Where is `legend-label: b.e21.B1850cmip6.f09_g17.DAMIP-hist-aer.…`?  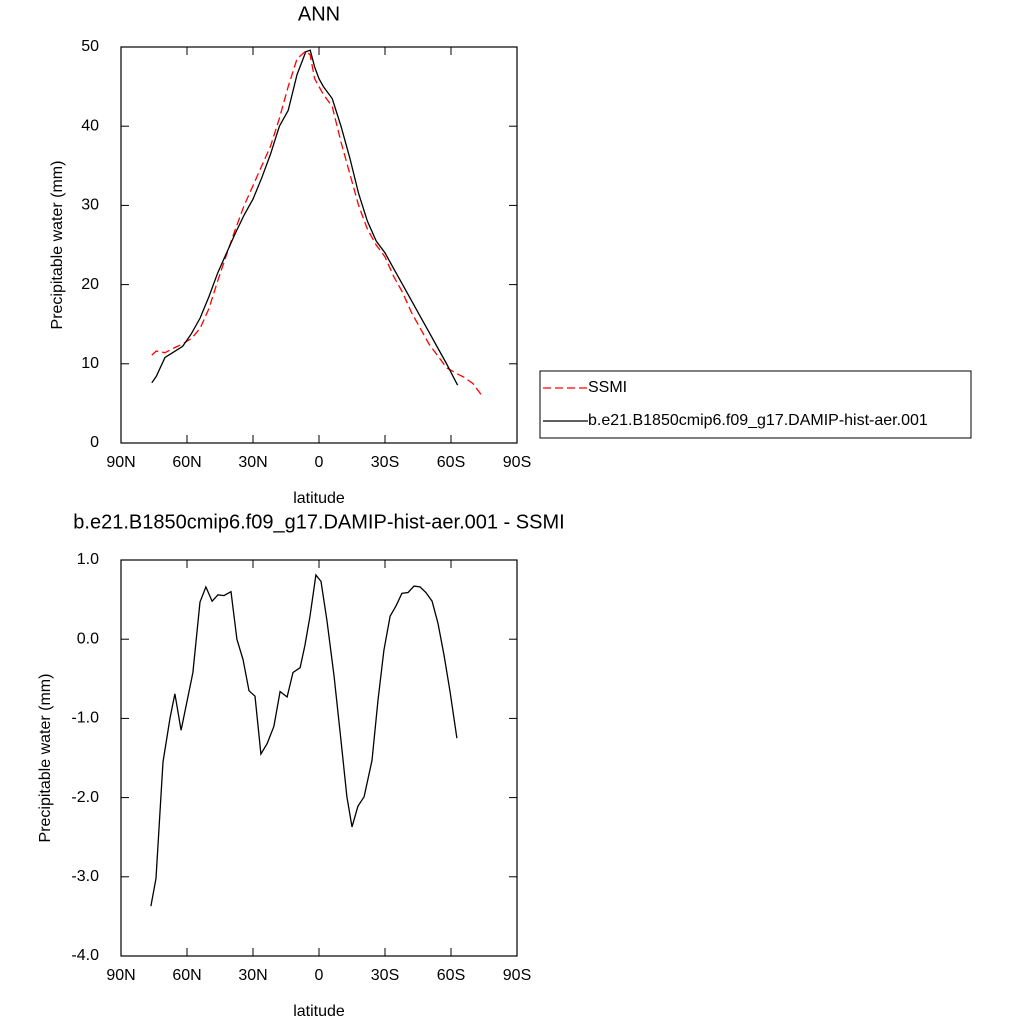 legend-label: b.e21.B1850cmip6.f09_g17.DAMIP-hist-aer.… is located at coordinates (758, 420).